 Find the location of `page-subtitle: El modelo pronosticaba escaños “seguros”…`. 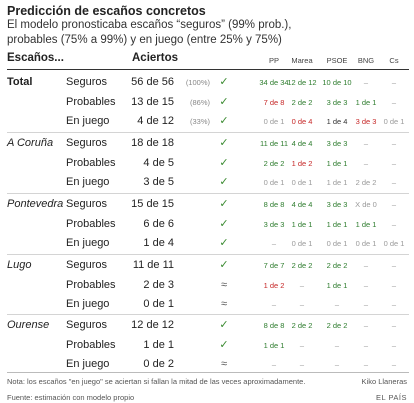

page-subtitle: El modelo pronosticaba escaños “seguros”… is located at coordinates (149, 32).